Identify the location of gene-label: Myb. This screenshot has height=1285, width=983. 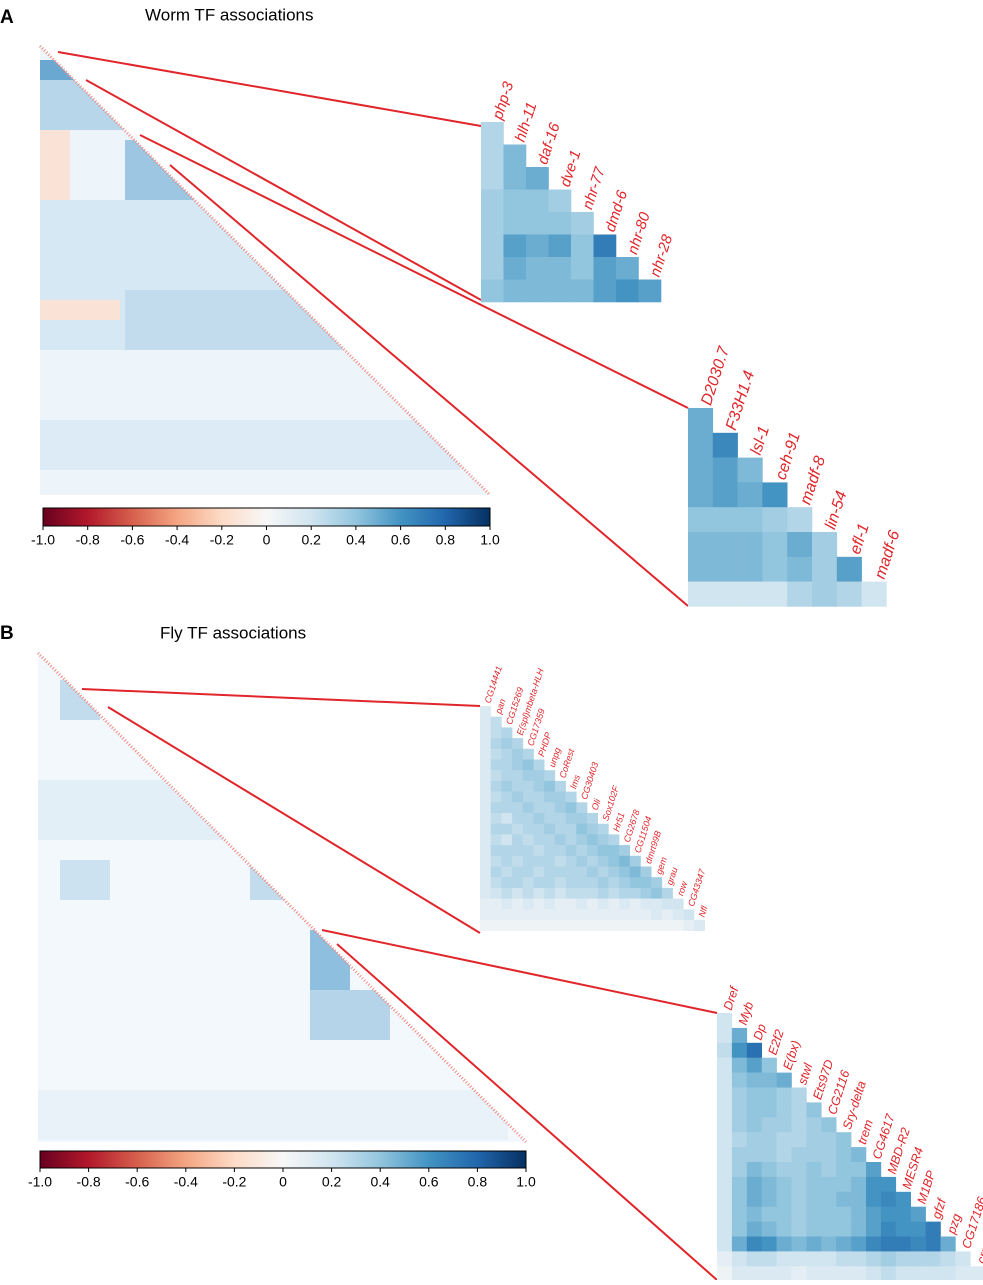
(746, 1013).